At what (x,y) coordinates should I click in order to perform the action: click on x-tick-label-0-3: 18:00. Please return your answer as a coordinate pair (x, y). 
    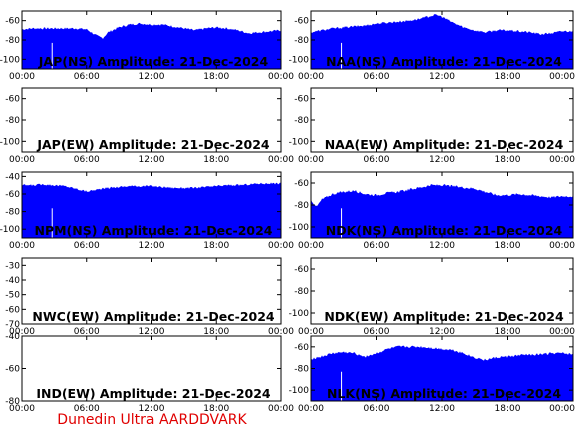
    Looking at the image, I should click on (216, 77).